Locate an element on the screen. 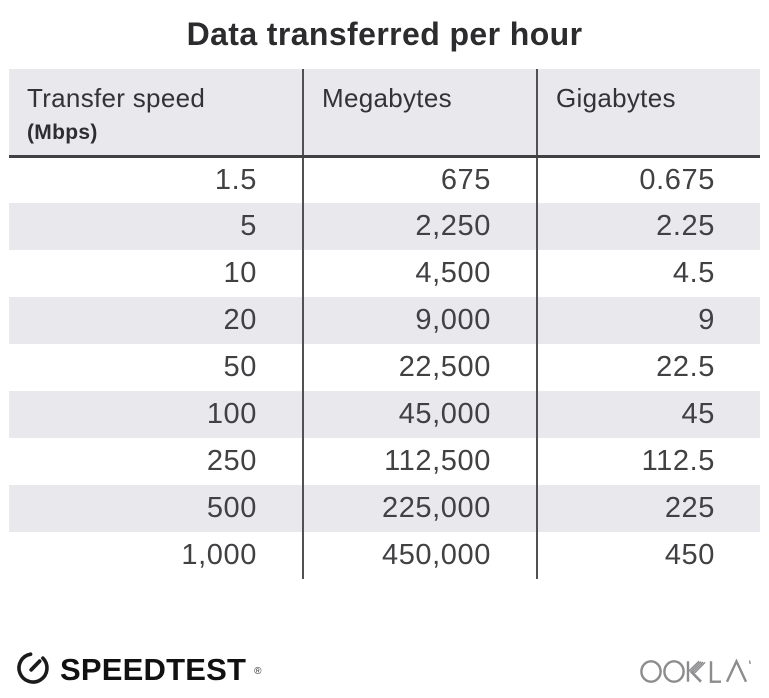 The image size is (769, 698). table-row: 500 225,000 225 is located at coordinates (384, 508).